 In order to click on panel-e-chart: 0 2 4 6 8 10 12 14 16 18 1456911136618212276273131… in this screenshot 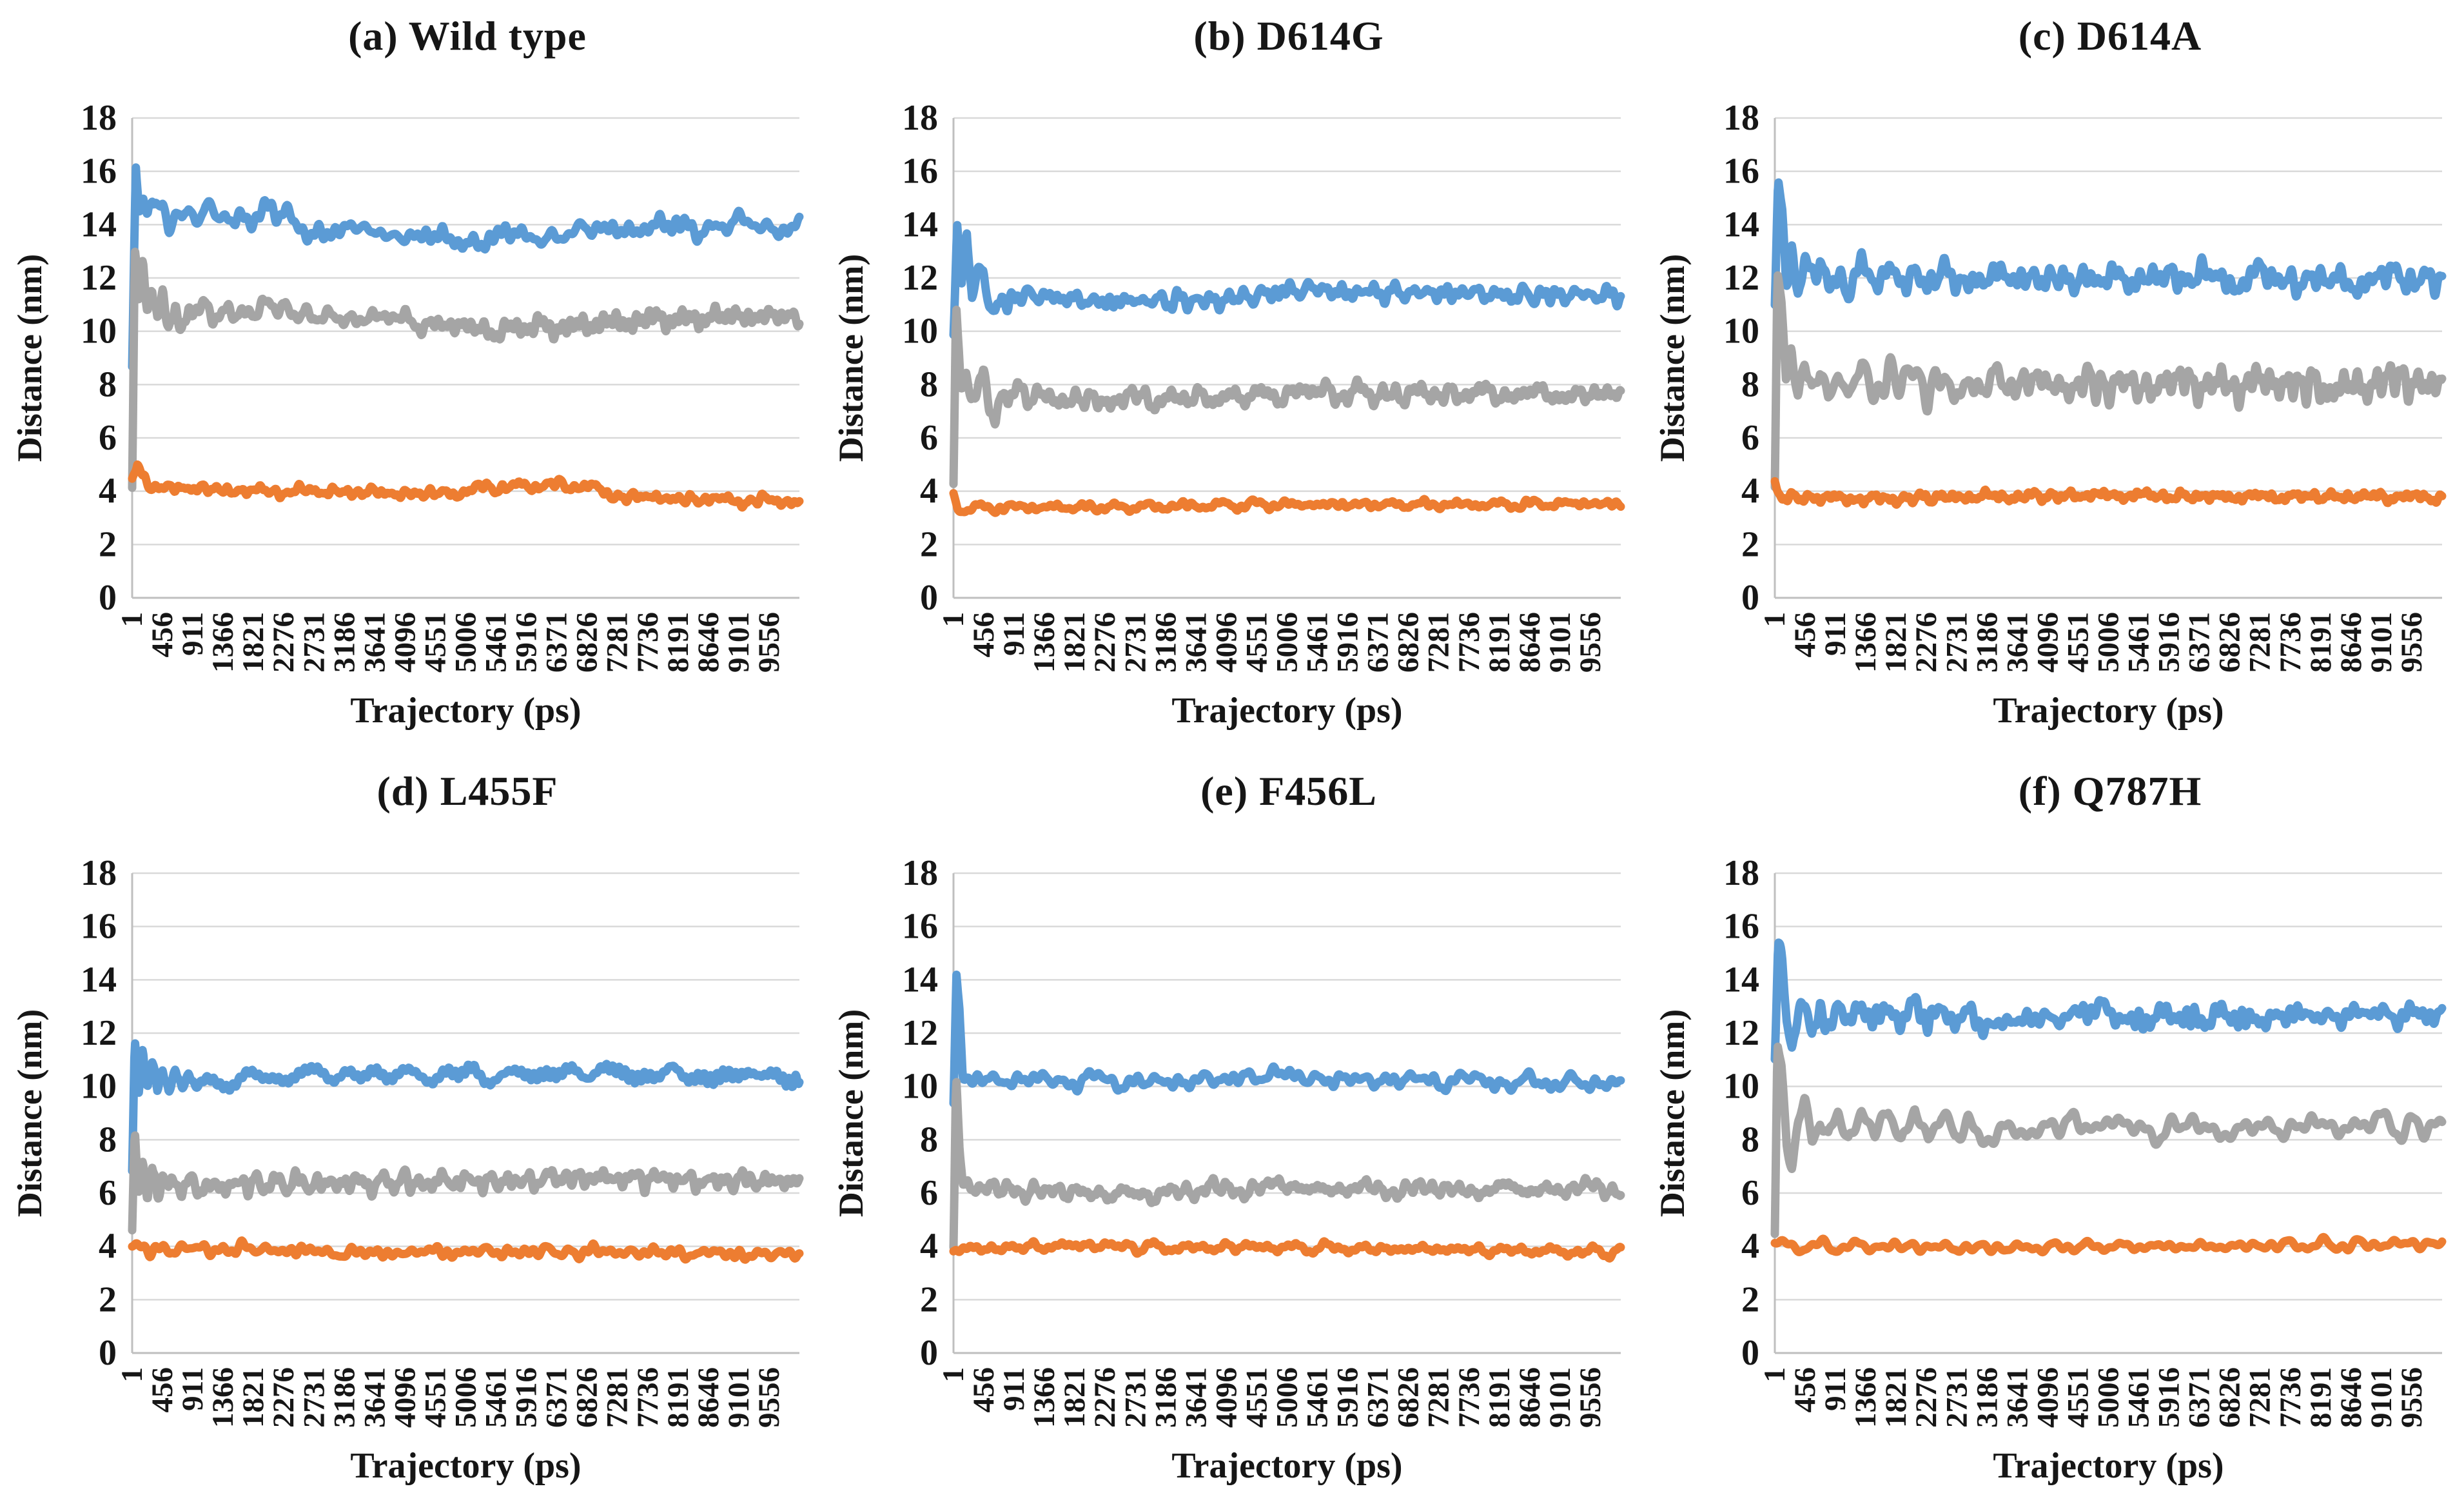, I will do `click(1228, 1169)`.